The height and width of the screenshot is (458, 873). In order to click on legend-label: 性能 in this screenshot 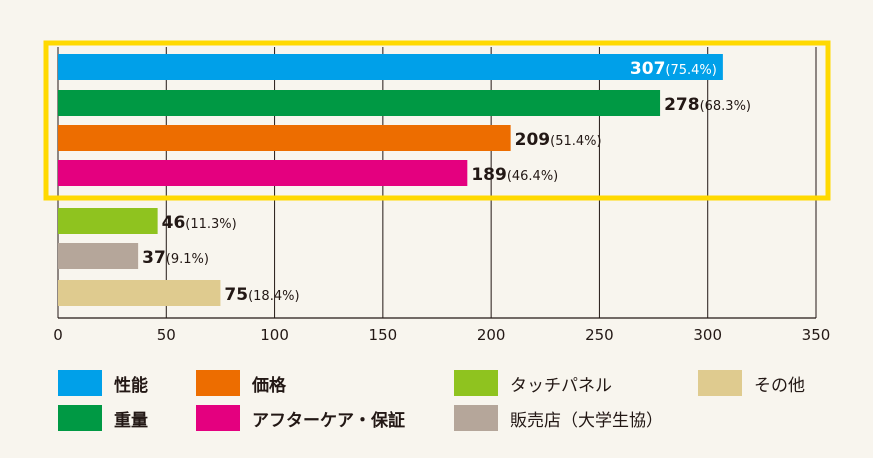, I will do `click(131, 385)`.